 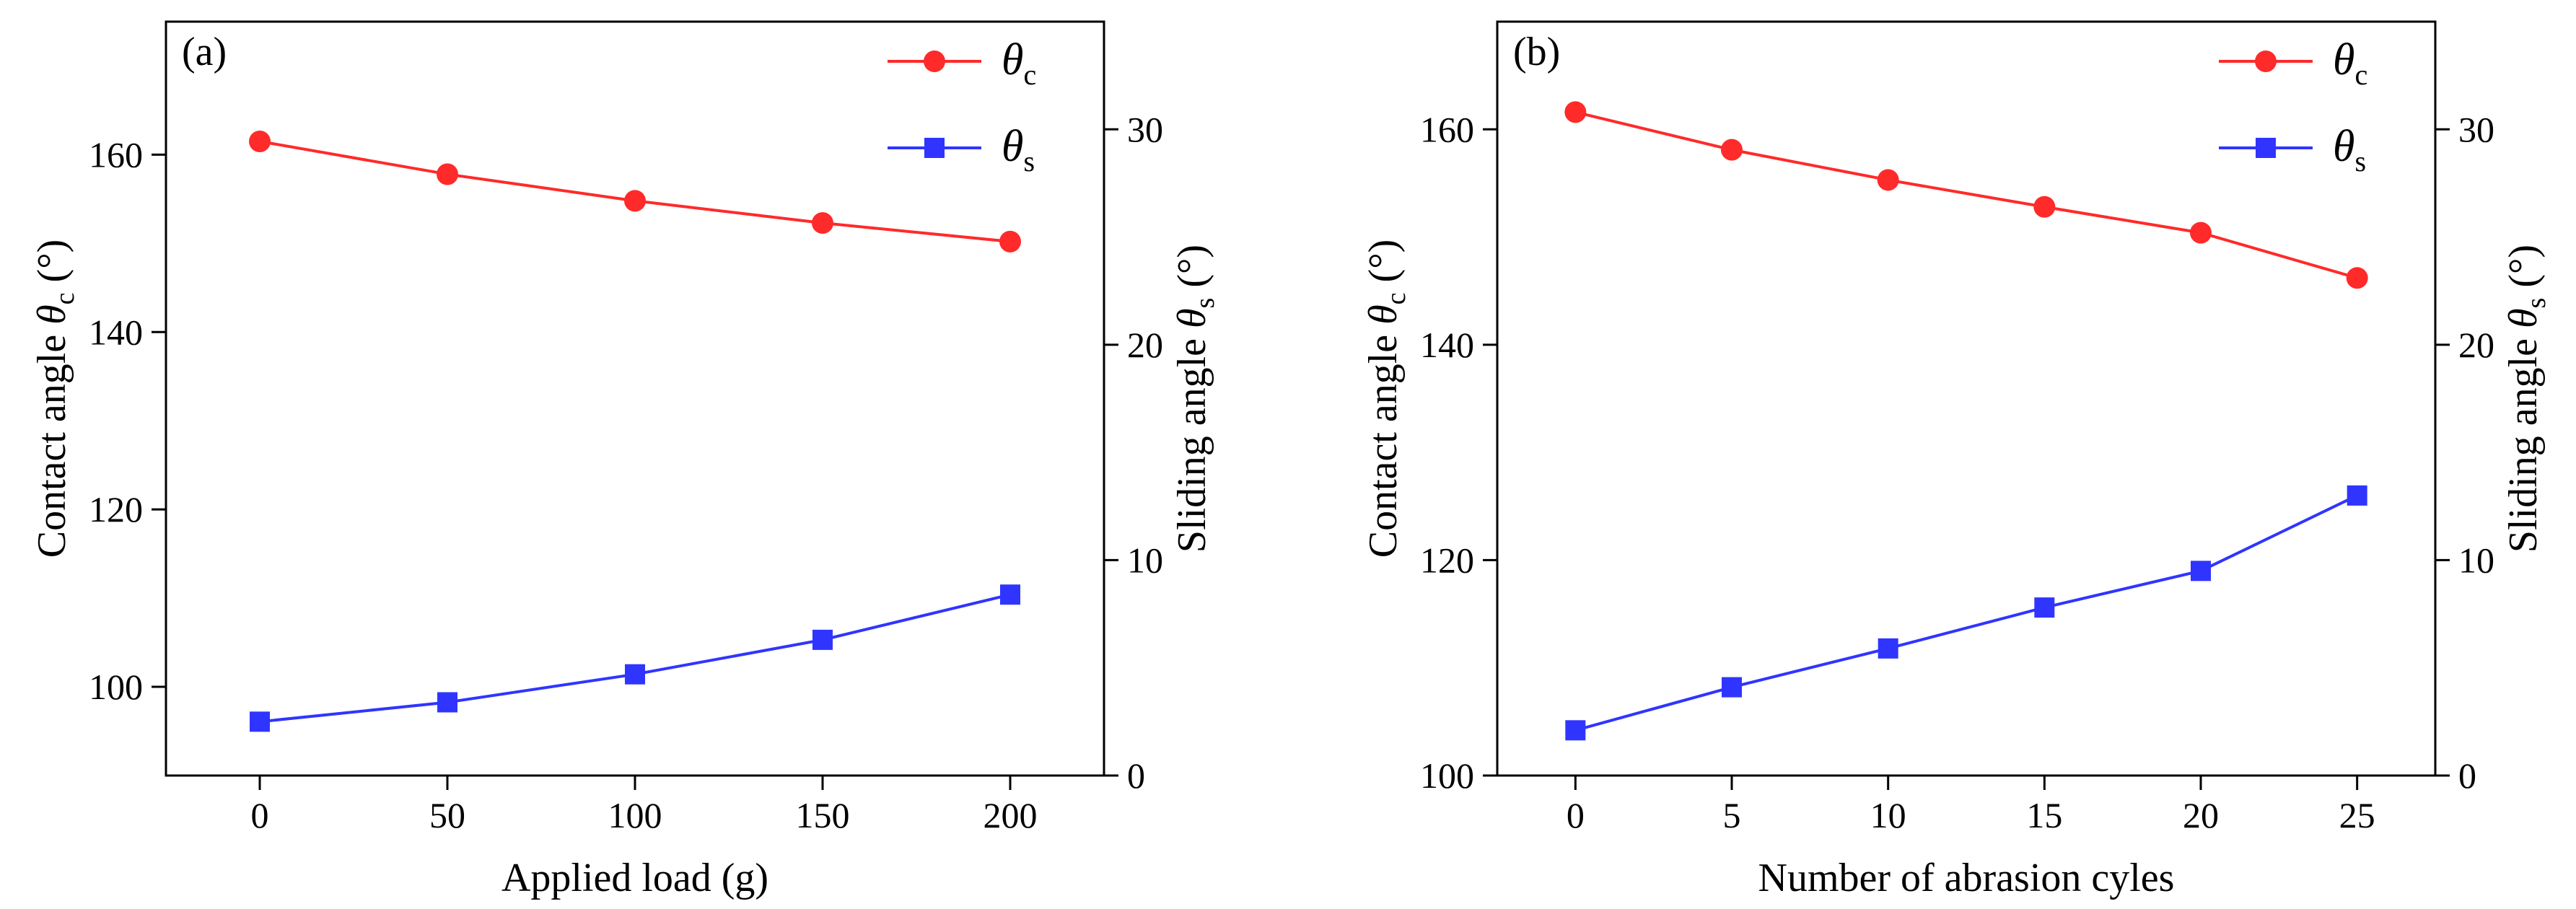 What do you see at coordinates (447, 815) in the screenshot?
I see `x-tick-label: 50` at bounding box center [447, 815].